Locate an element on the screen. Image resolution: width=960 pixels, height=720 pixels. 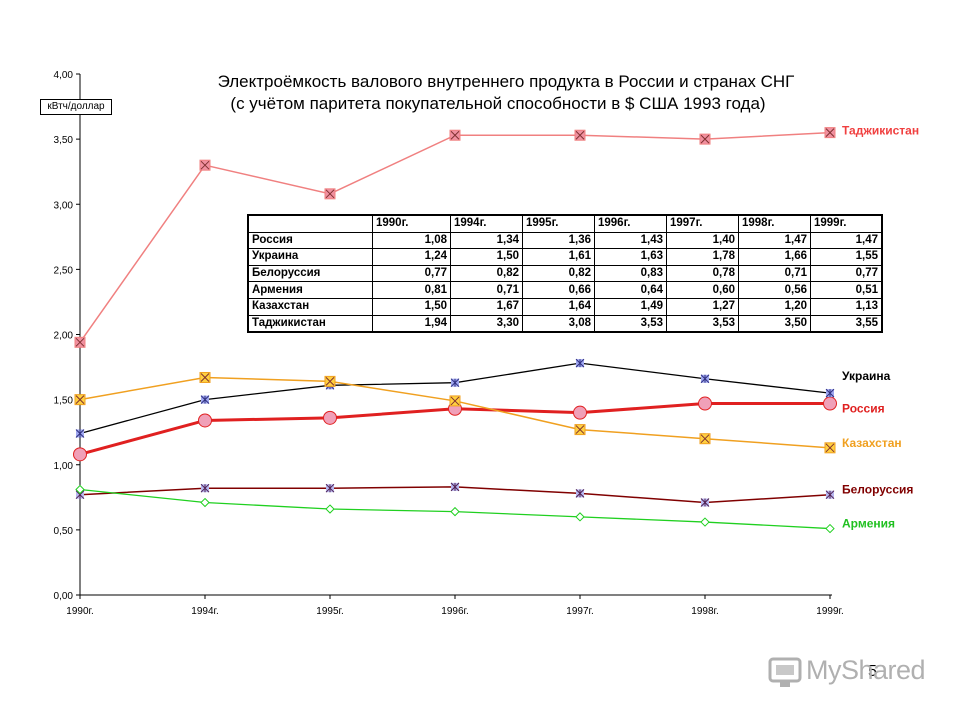
x-tick-label: 1996г. is located at coordinates (454, 611).